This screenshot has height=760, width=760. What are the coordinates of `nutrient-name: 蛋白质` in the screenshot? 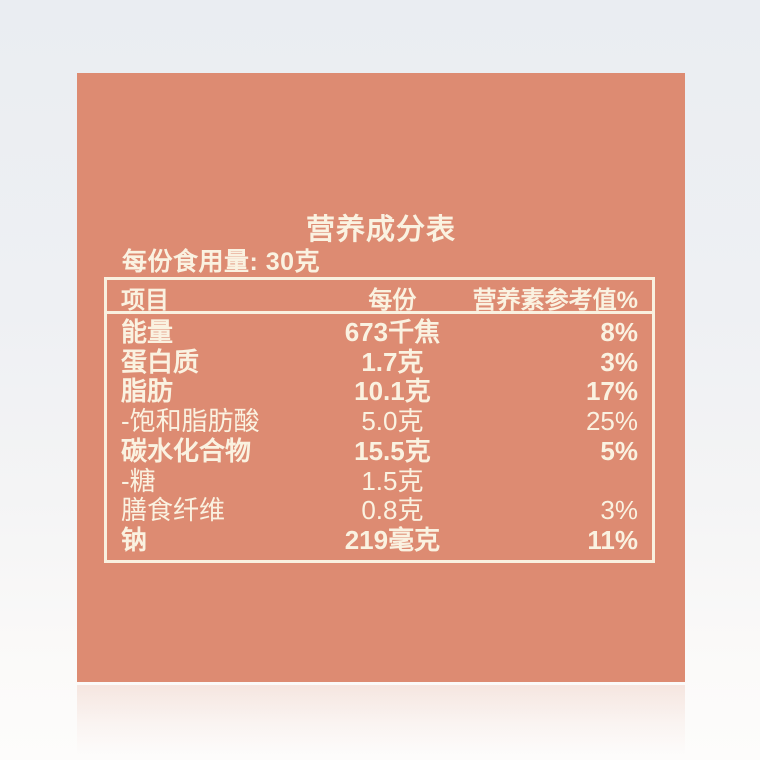 It's located at (160, 361).